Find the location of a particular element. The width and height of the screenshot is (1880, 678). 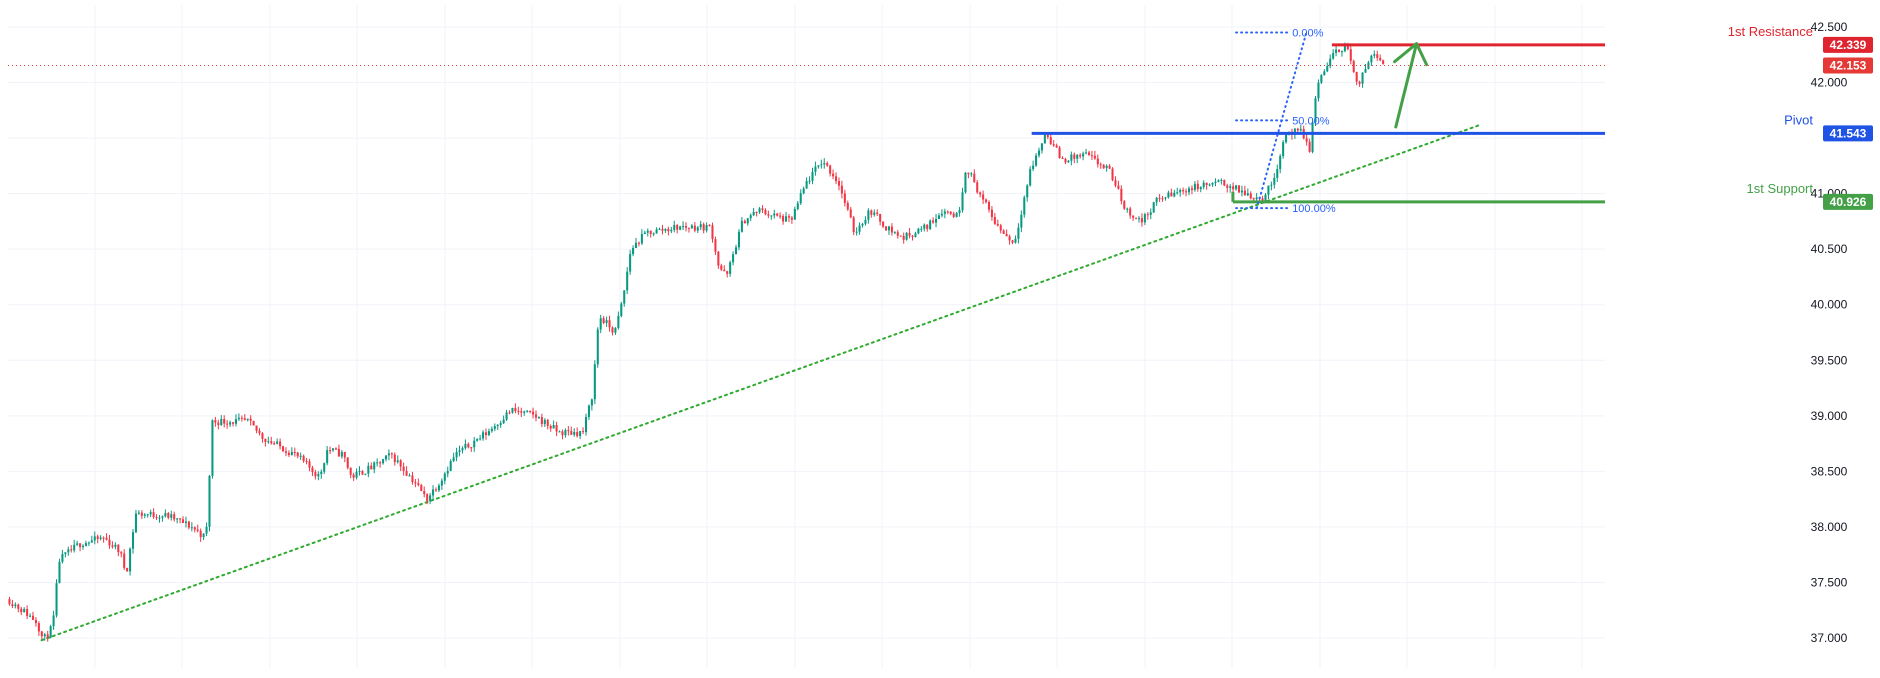

support-price-badge is located at coordinates (1848, 201).